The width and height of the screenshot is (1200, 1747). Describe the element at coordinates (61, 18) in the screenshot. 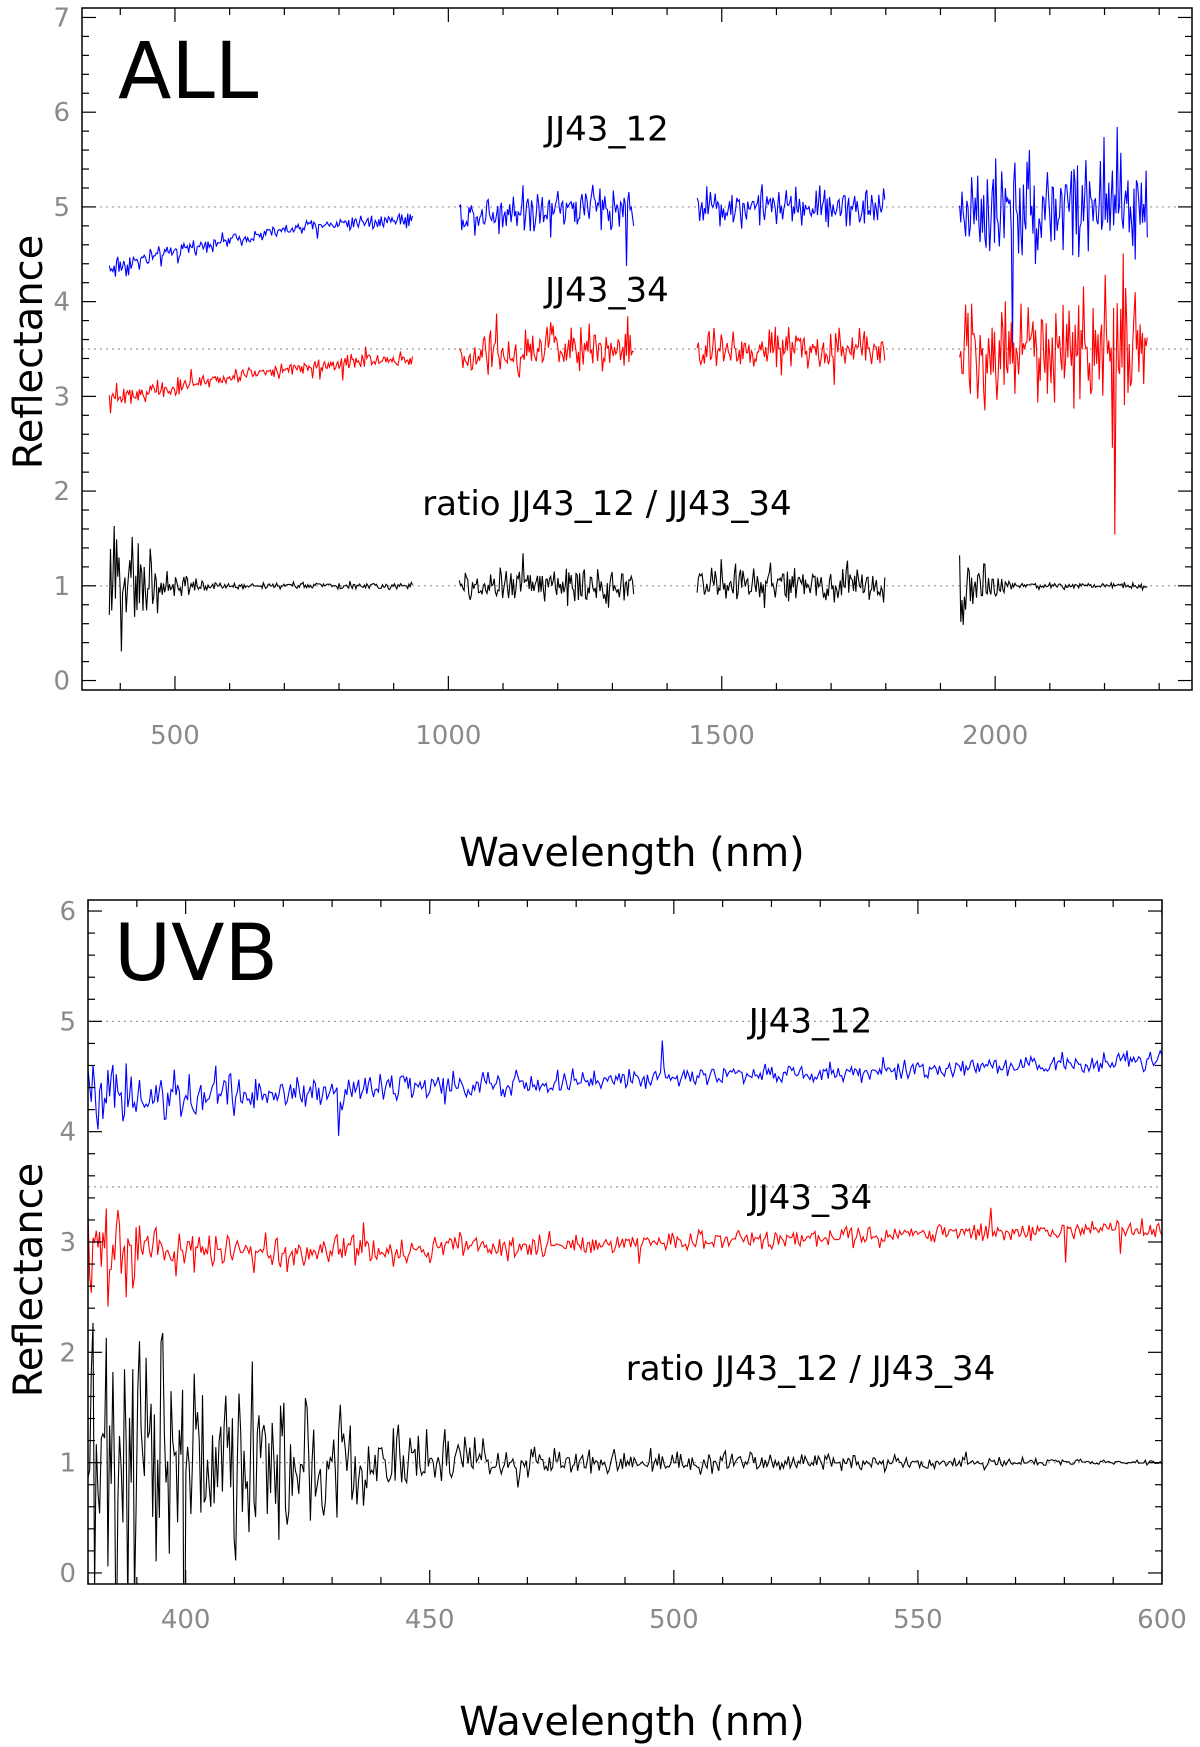

I see `y-tick-label-all-7: 7` at that location.